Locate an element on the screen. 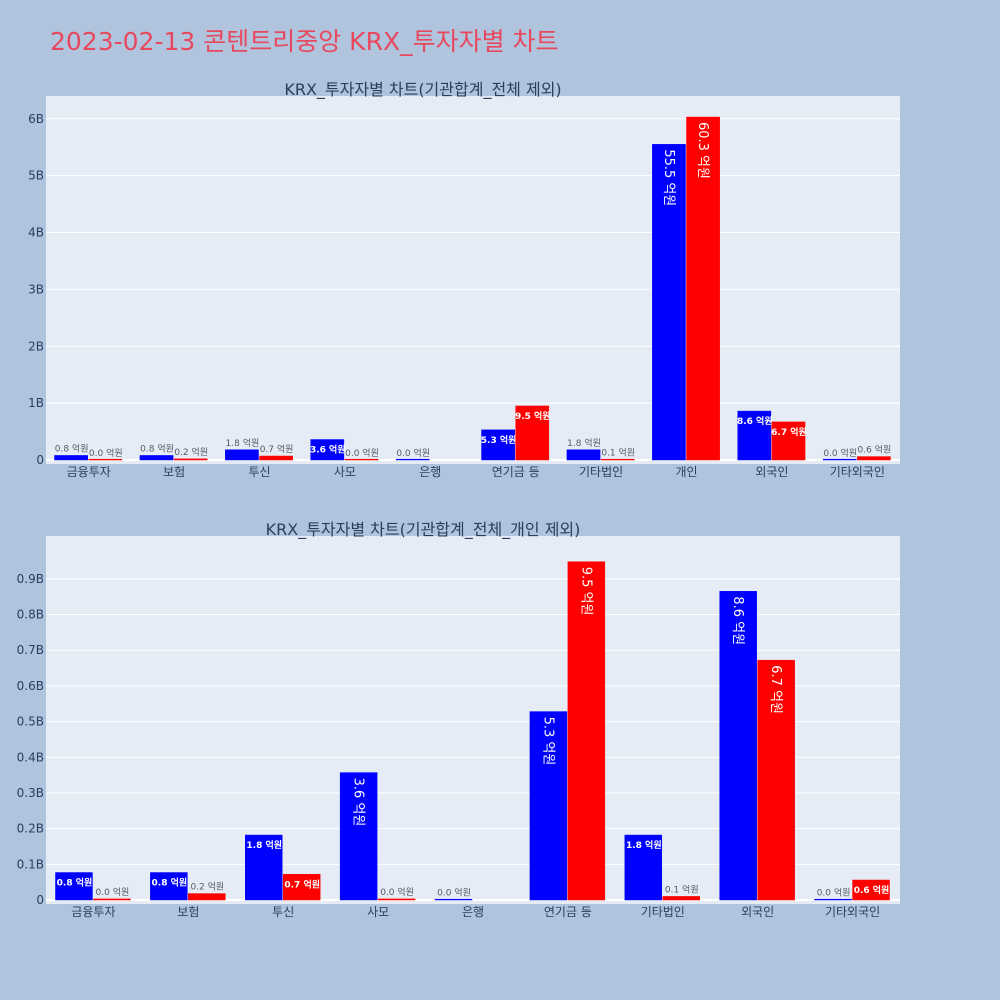 The width and height of the screenshot is (1000, 1000). y-tick-label: 0.7B is located at coordinates (30, 650).